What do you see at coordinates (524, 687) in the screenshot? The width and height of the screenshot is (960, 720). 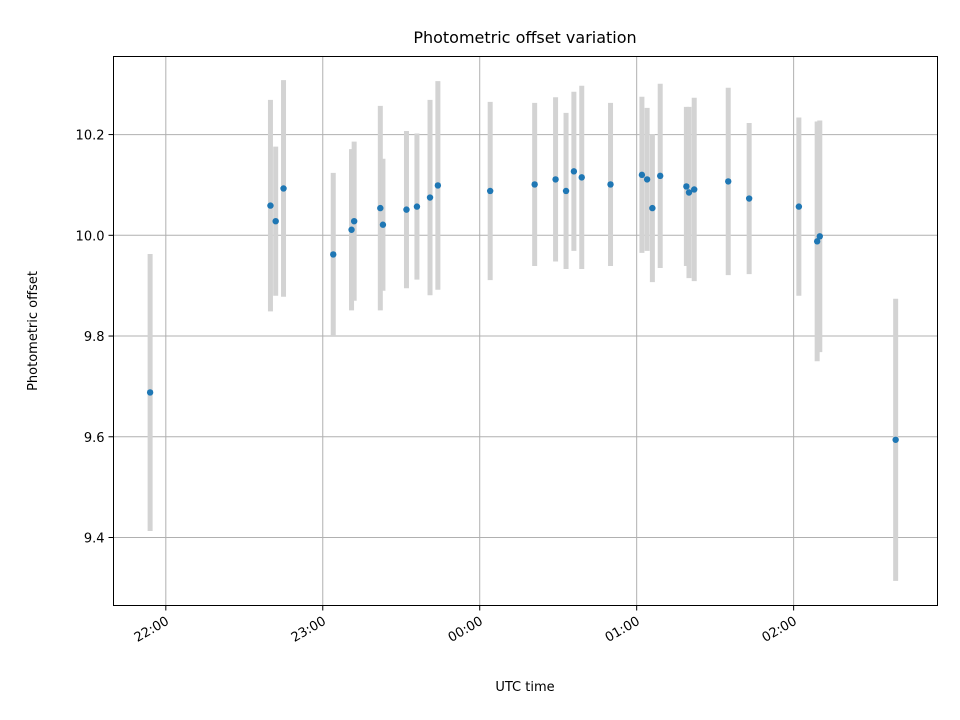 I see `x-axis-label: UTC time` at bounding box center [524, 687].